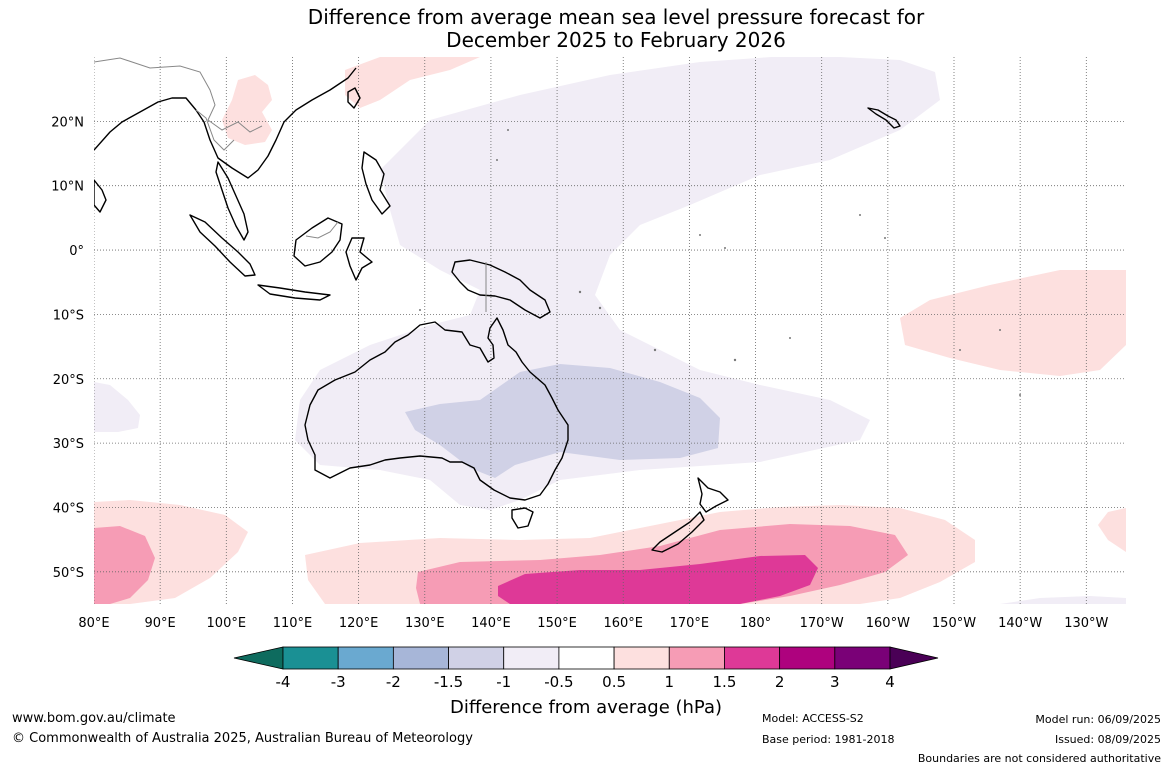 The height and width of the screenshot is (770, 1173). I want to click on colorbar-tick-label: -2, so click(393, 682).